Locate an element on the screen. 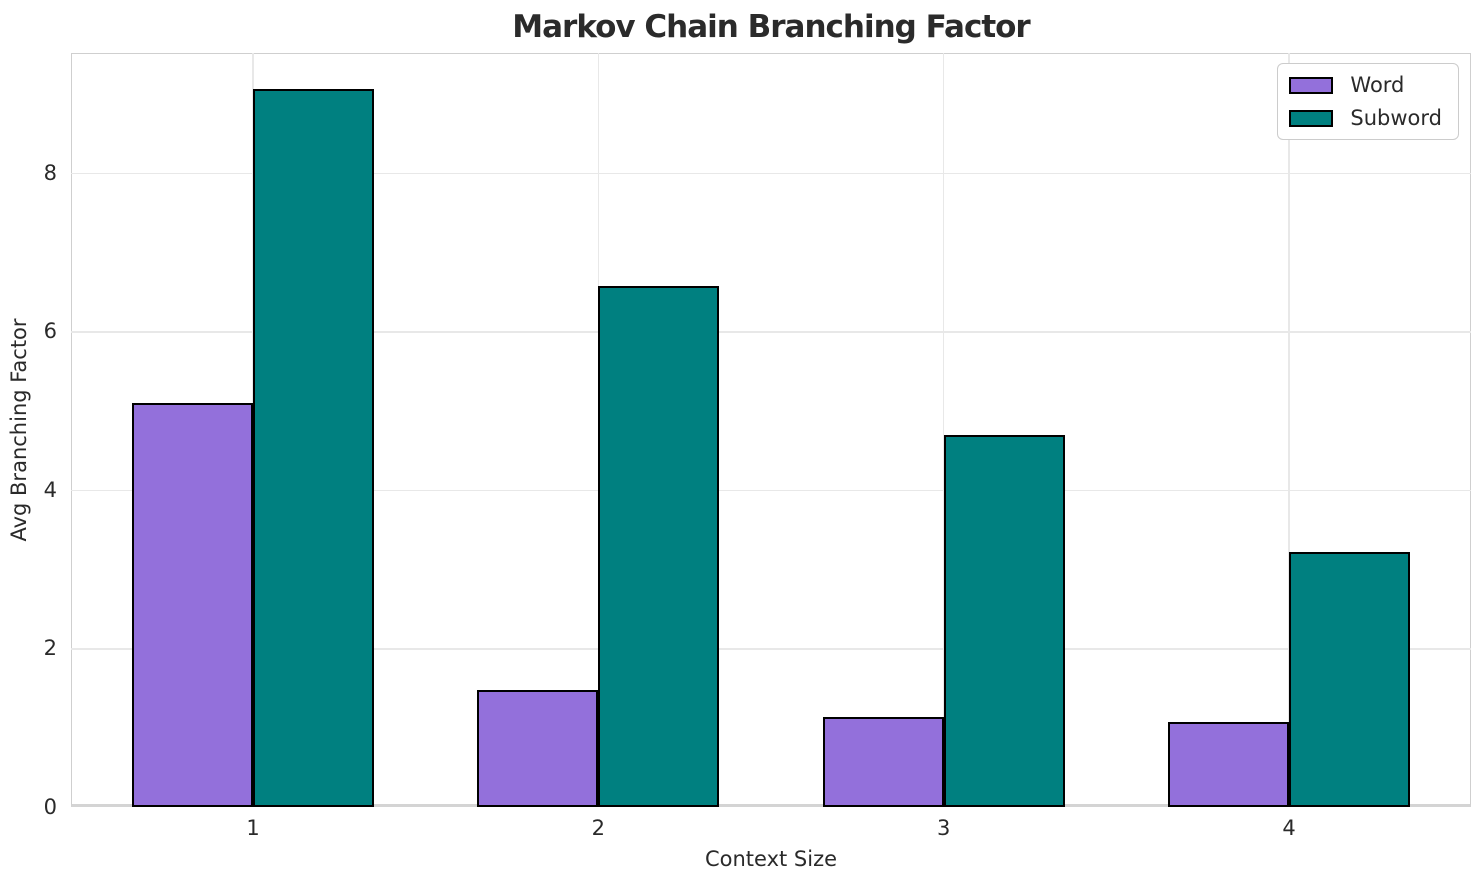  legend-label-word: Word is located at coordinates (1377, 85).